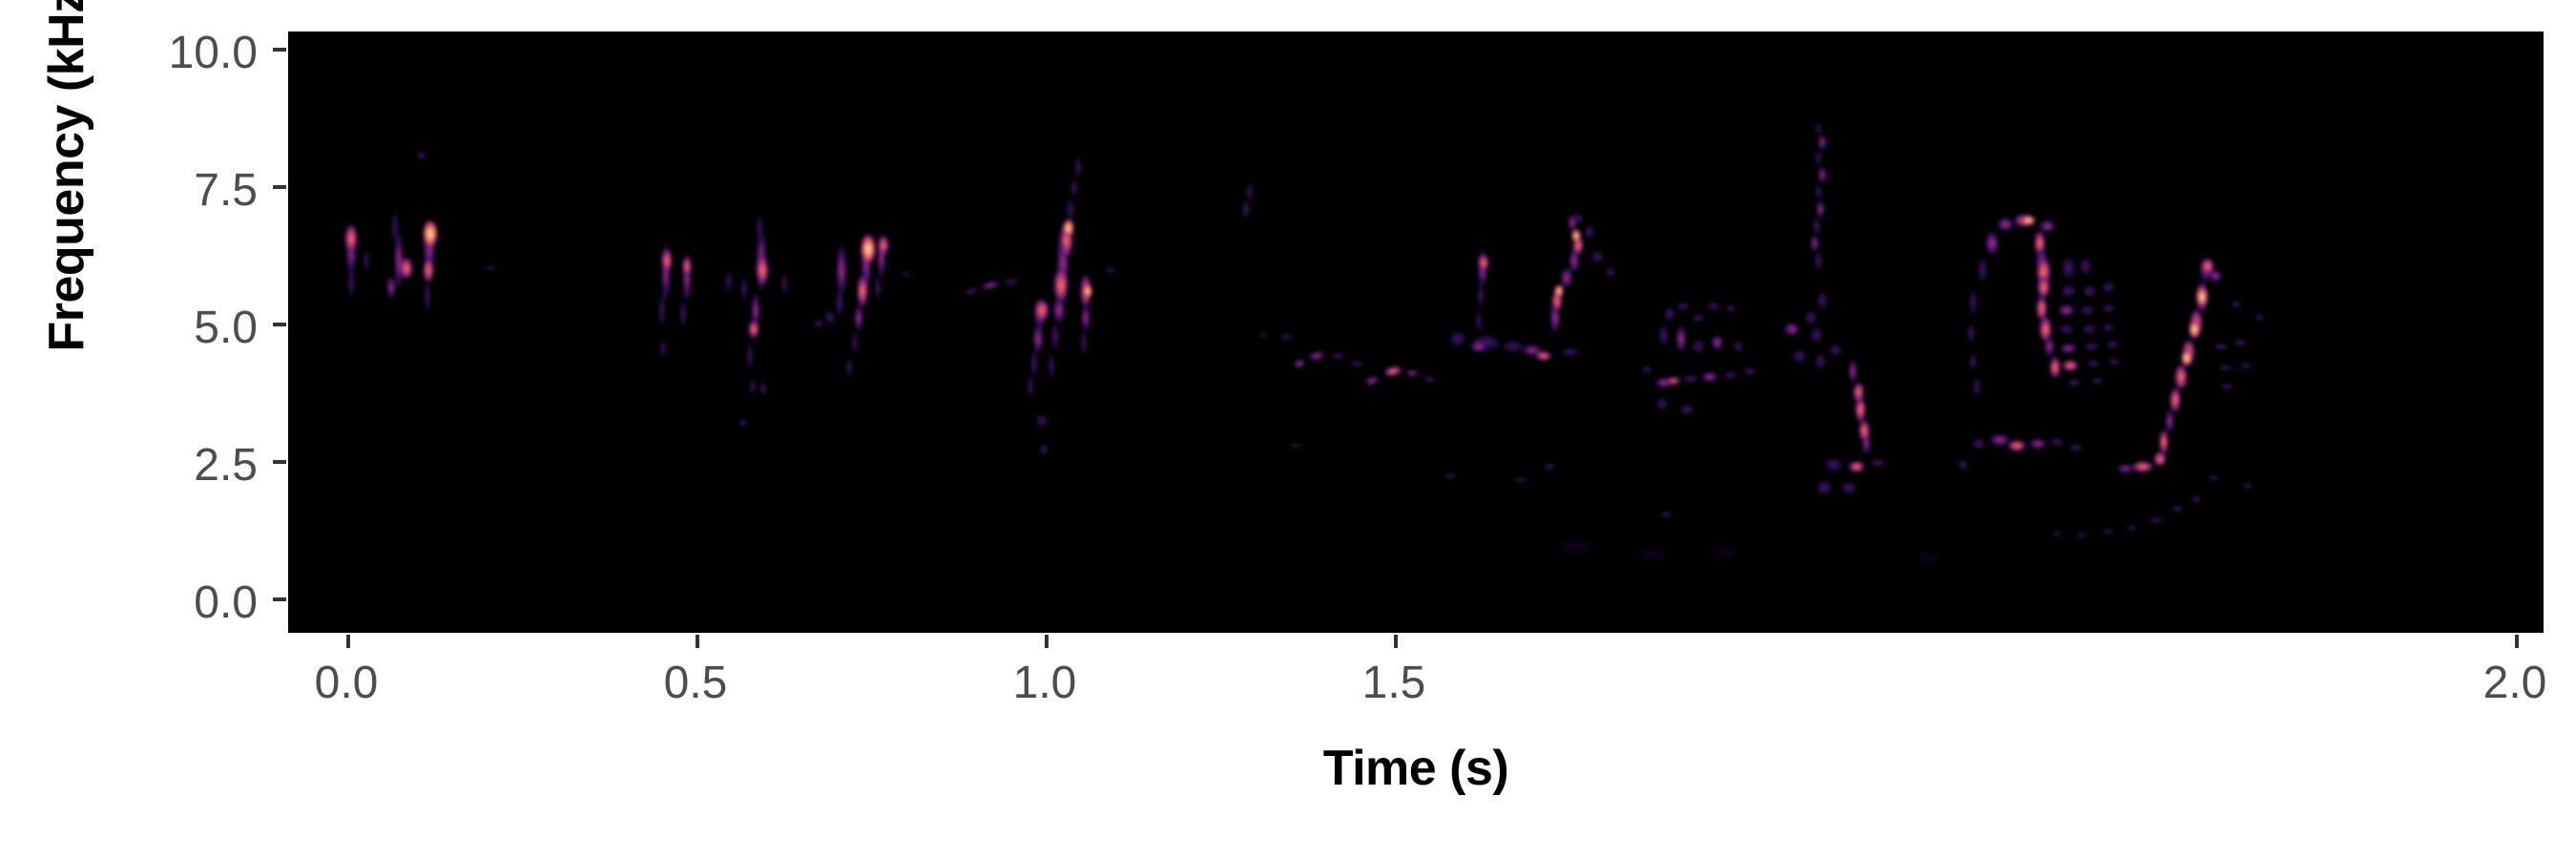 This screenshot has height=859, width=2576. Describe the element at coordinates (213, 53) in the screenshot. I see `y-tick-label-10: 10.0` at that location.